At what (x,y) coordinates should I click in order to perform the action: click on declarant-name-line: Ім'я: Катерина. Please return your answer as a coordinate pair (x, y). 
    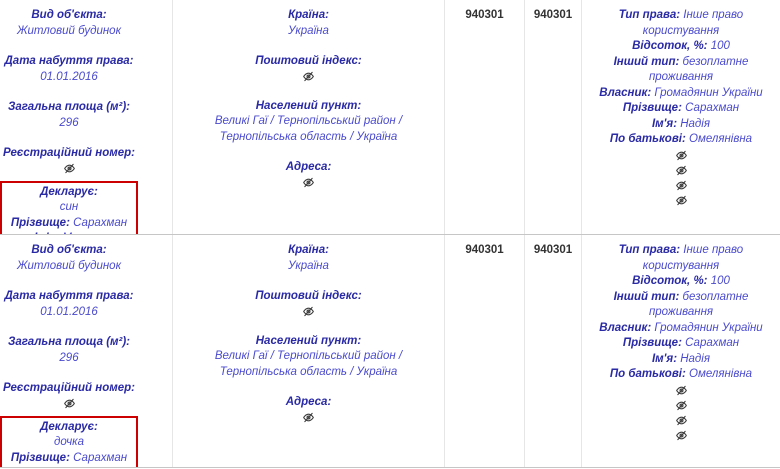
    Looking at the image, I should click on (69, 466).